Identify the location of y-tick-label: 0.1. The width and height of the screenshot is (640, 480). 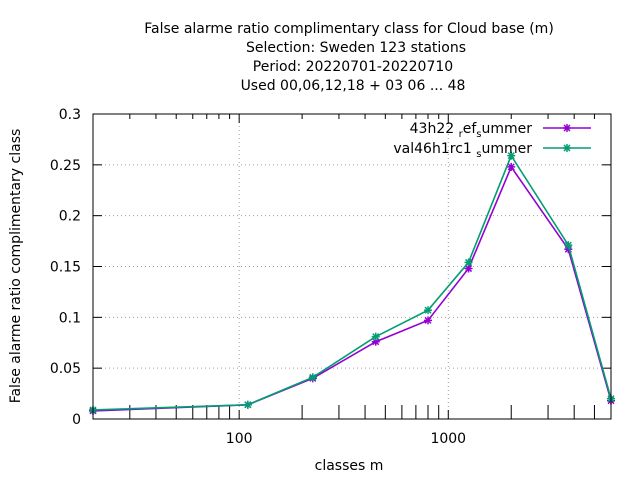
(70, 318).